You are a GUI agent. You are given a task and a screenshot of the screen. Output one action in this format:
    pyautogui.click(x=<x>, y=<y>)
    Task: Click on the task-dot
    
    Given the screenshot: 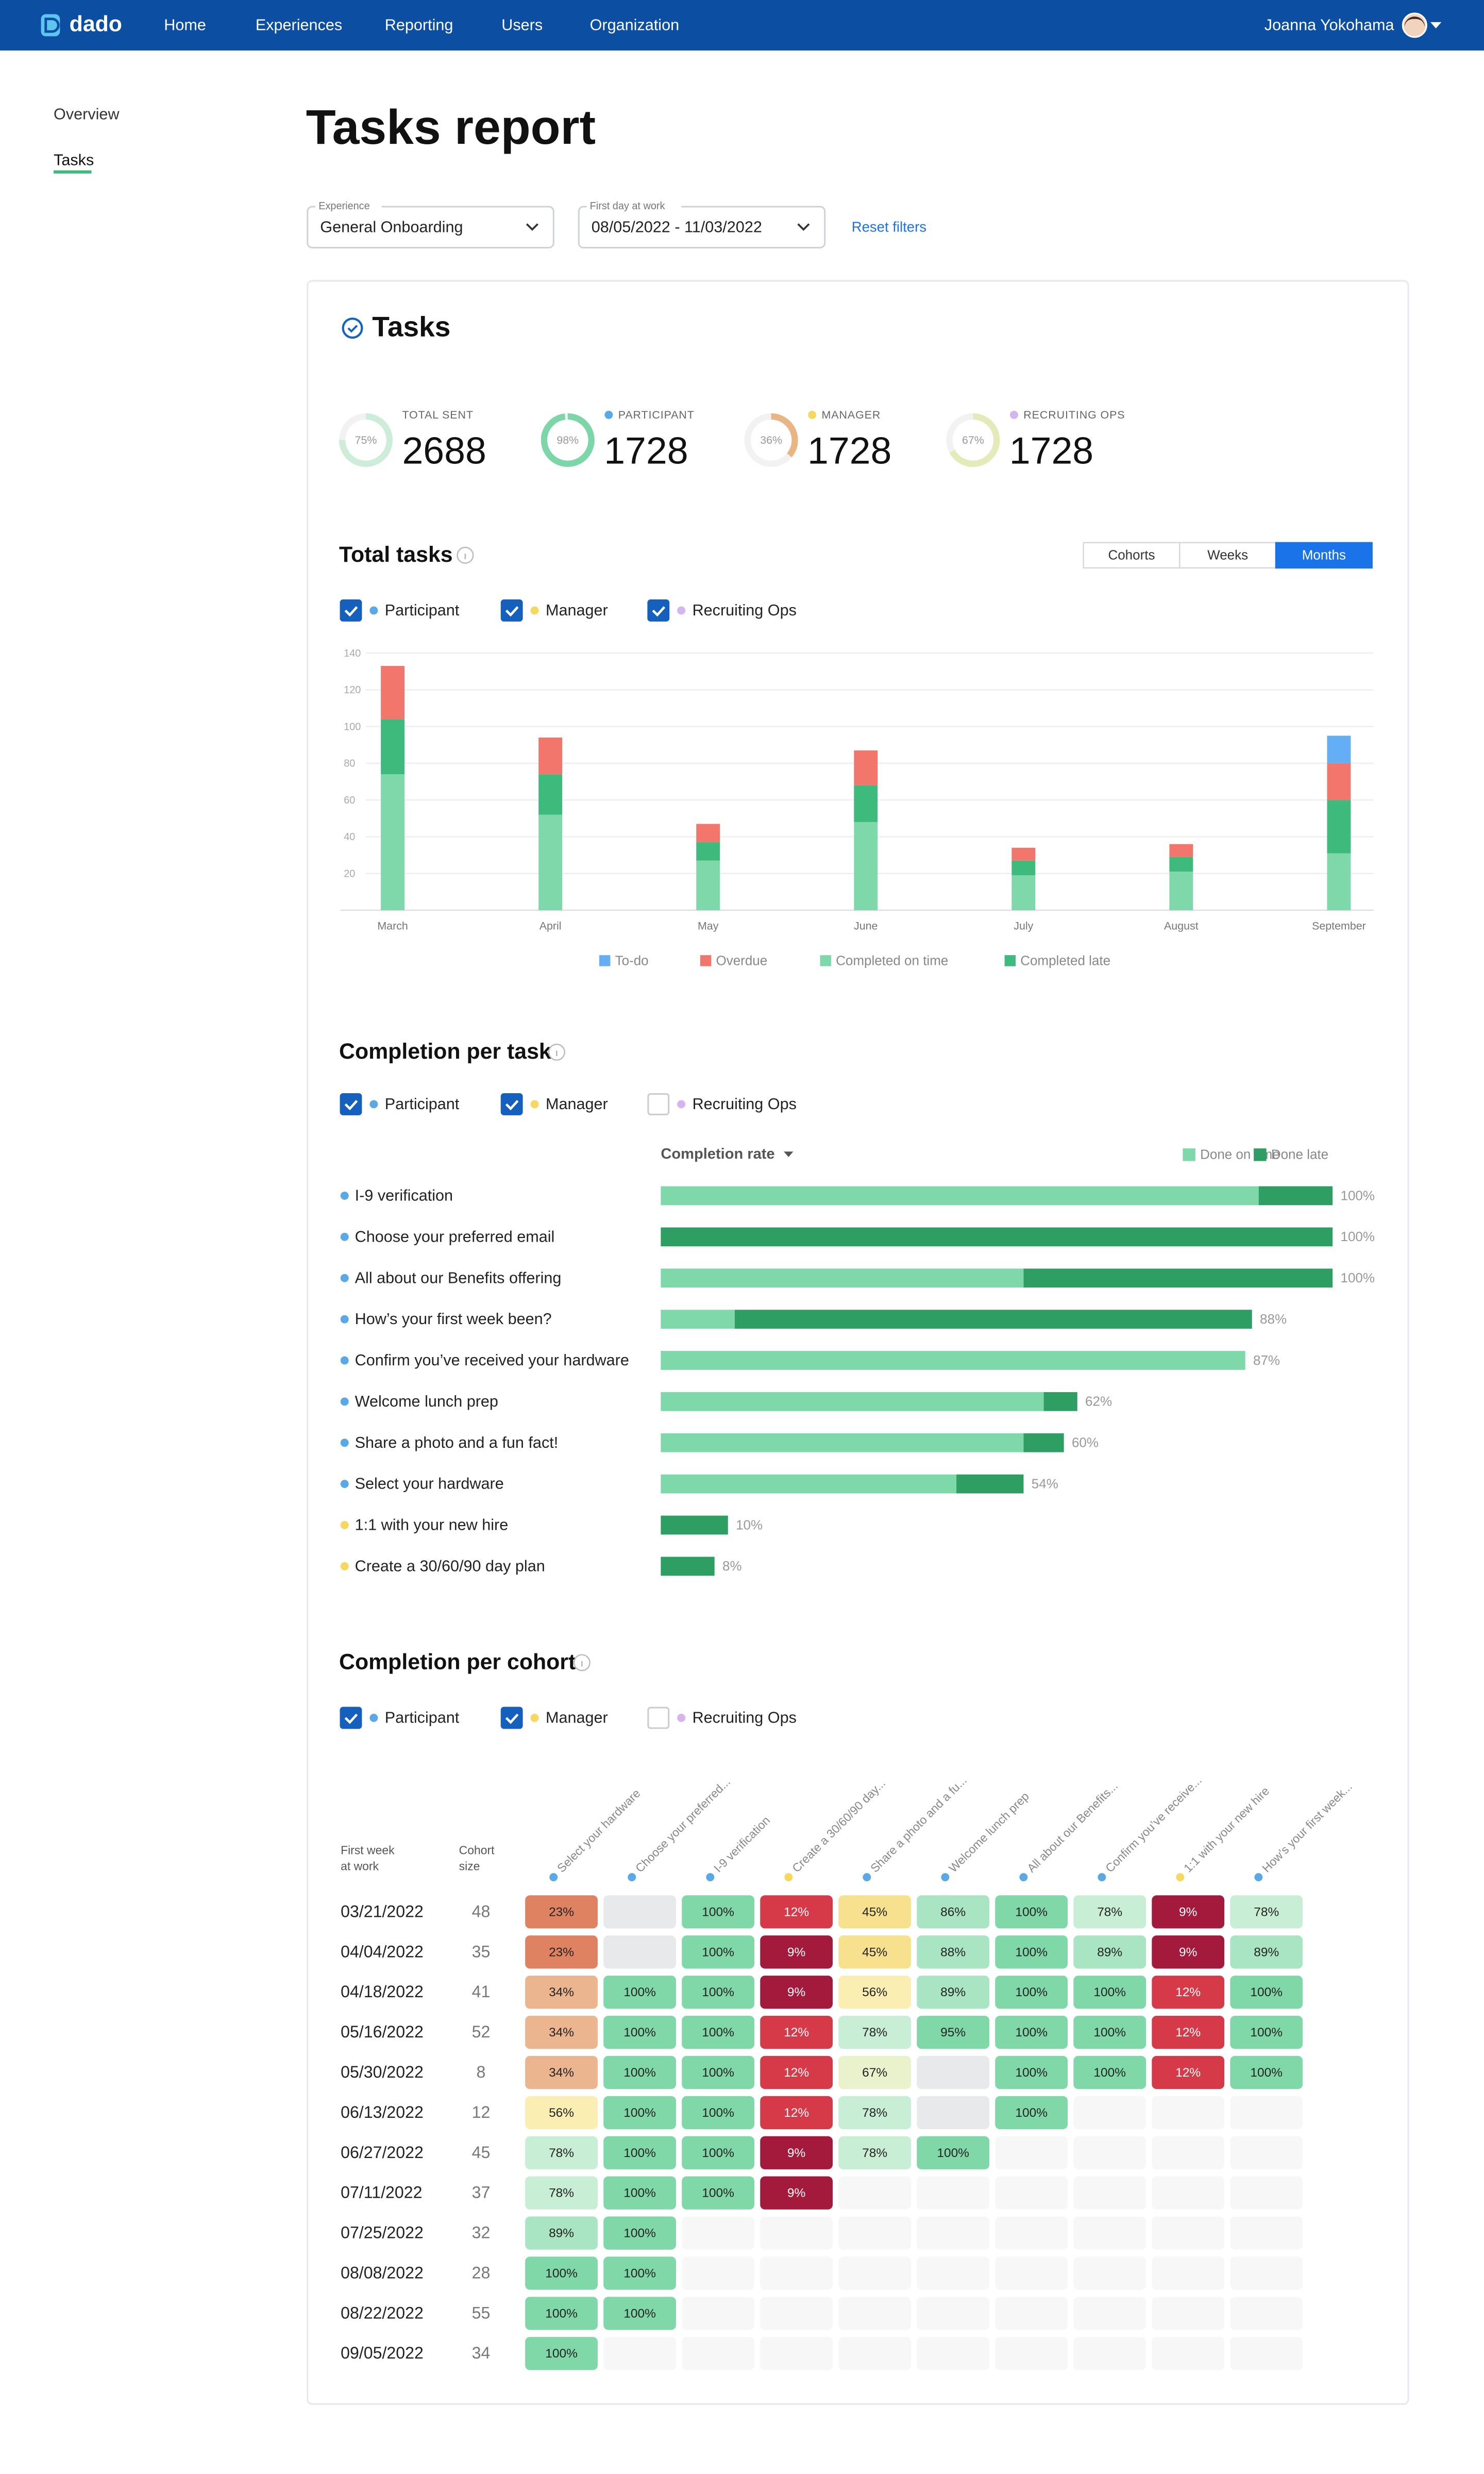 What is the action you would take?
    pyautogui.click(x=344, y=1443)
    